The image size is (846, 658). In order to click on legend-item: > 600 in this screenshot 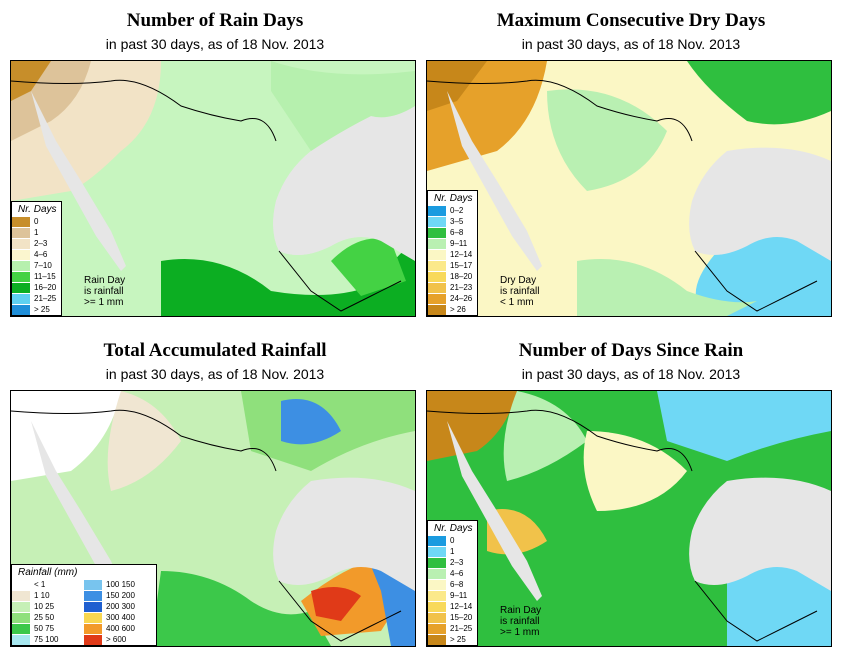, I will do `click(120, 639)`.